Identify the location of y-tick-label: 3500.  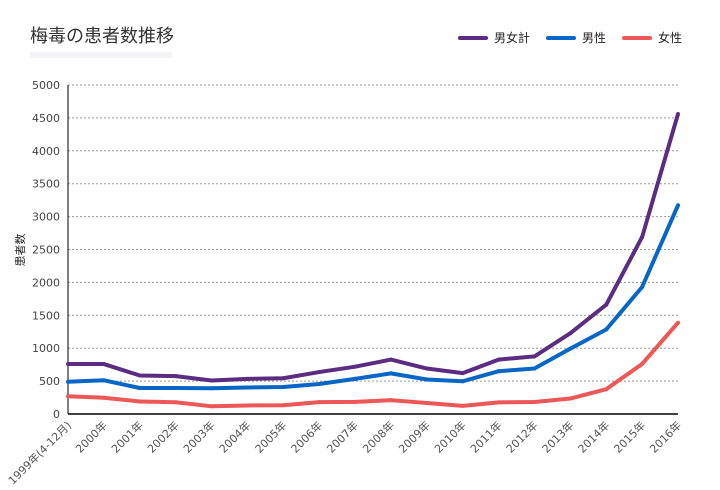
(46, 184).